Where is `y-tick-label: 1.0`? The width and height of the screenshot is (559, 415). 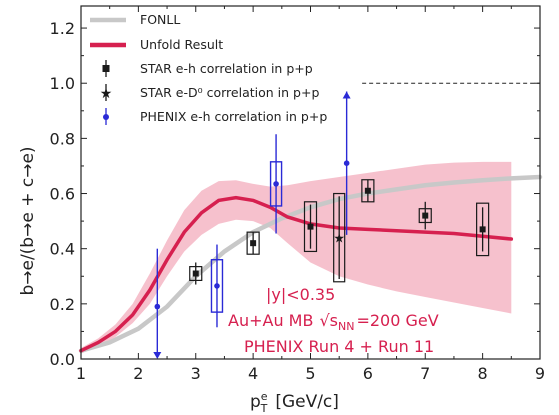 y-tick-label: 1.0 is located at coordinates (62, 83).